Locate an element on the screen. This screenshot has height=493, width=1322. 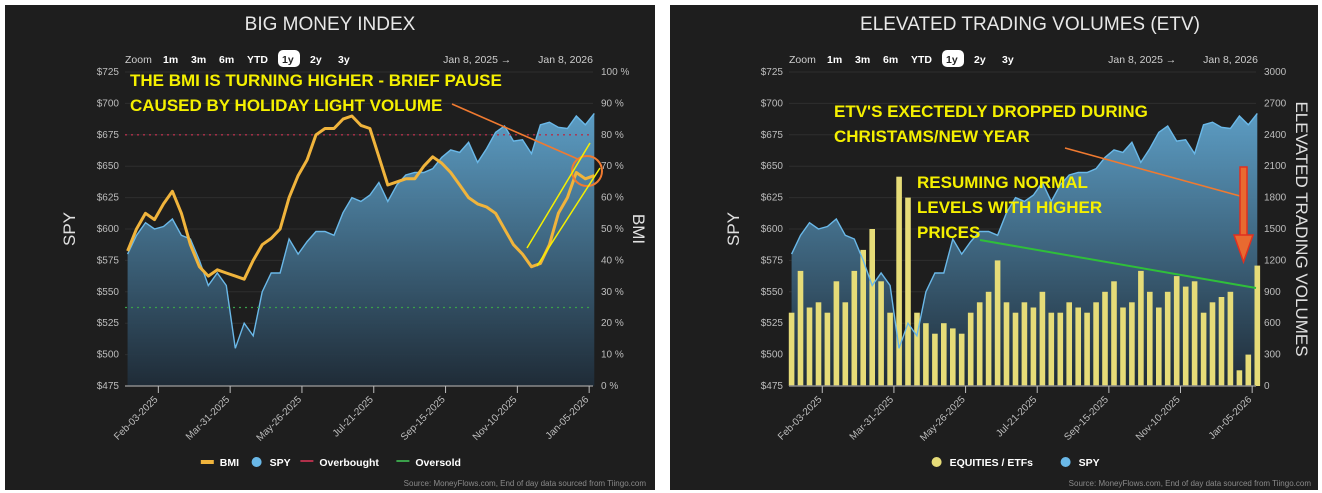
legend-label: Oversold is located at coordinates (438, 463).